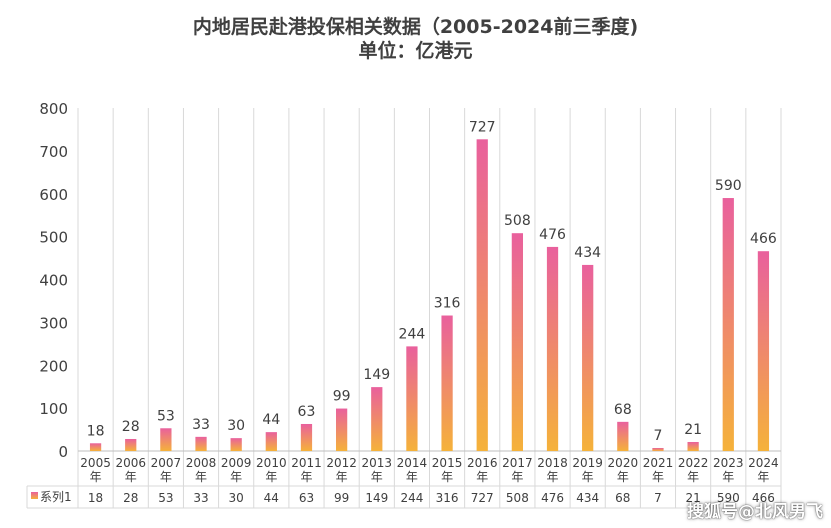 The width and height of the screenshot is (831, 528). I want to click on x-tick-label: 2020, so click(623, 463).